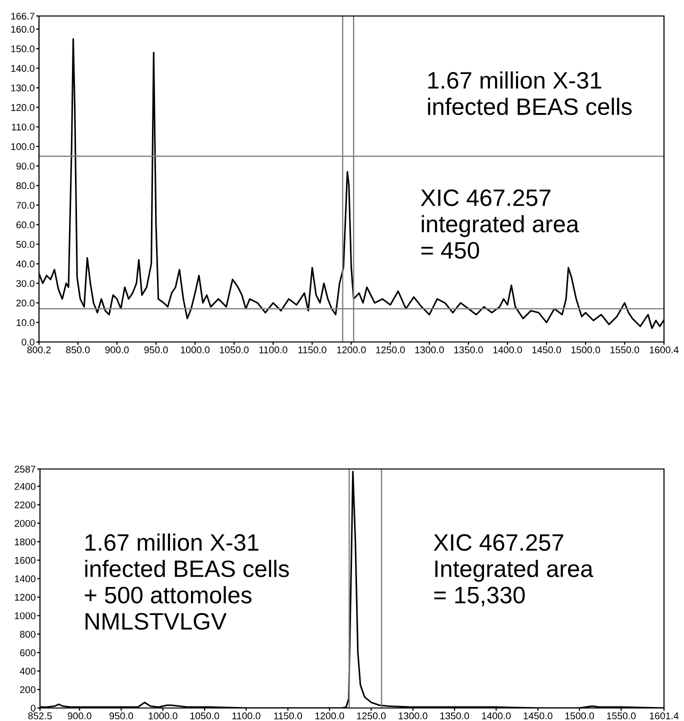 The image size is (684, 721). Describe the element at coordinates (514, 570) in the screenshot. I see `annotation: XIC 467.257 Integrated area = 15,330` at that location.